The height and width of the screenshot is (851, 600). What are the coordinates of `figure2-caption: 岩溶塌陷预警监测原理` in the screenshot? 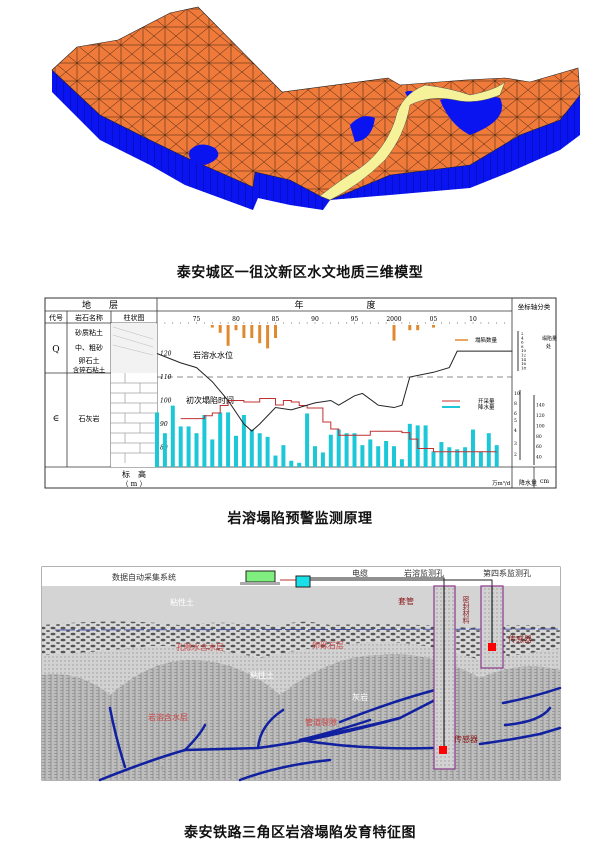 It's located at (300, 519).